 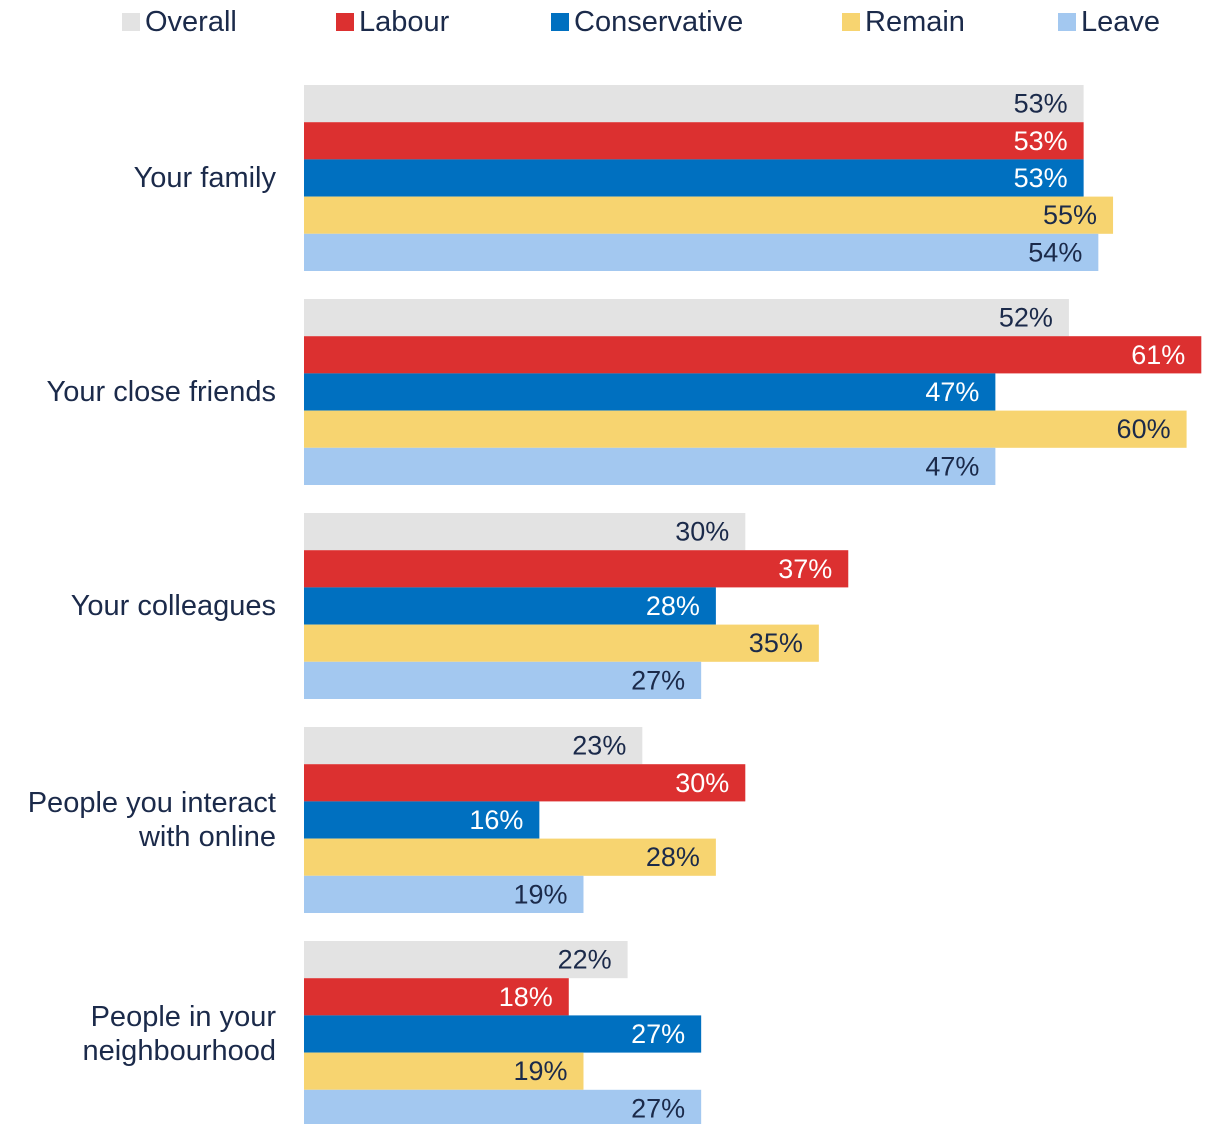 I want to click on bar-remain-your-close-friends, so click(x=745, y=429).